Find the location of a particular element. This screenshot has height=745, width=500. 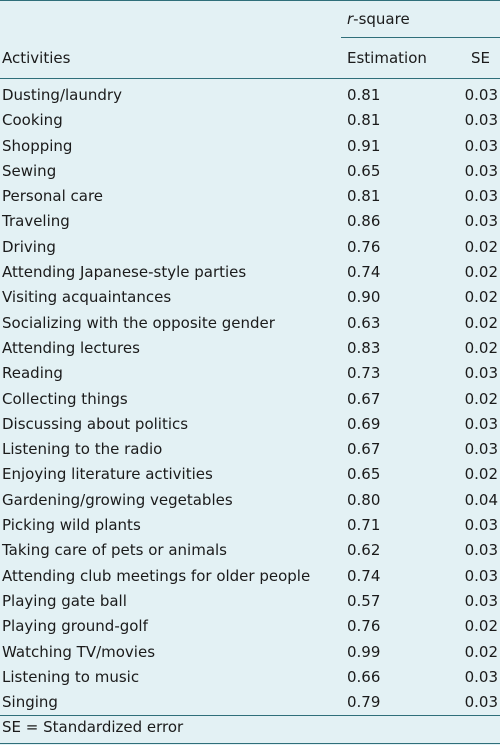

table-row: Singing 0.79 0.03 is located at coordinates (250, 701).